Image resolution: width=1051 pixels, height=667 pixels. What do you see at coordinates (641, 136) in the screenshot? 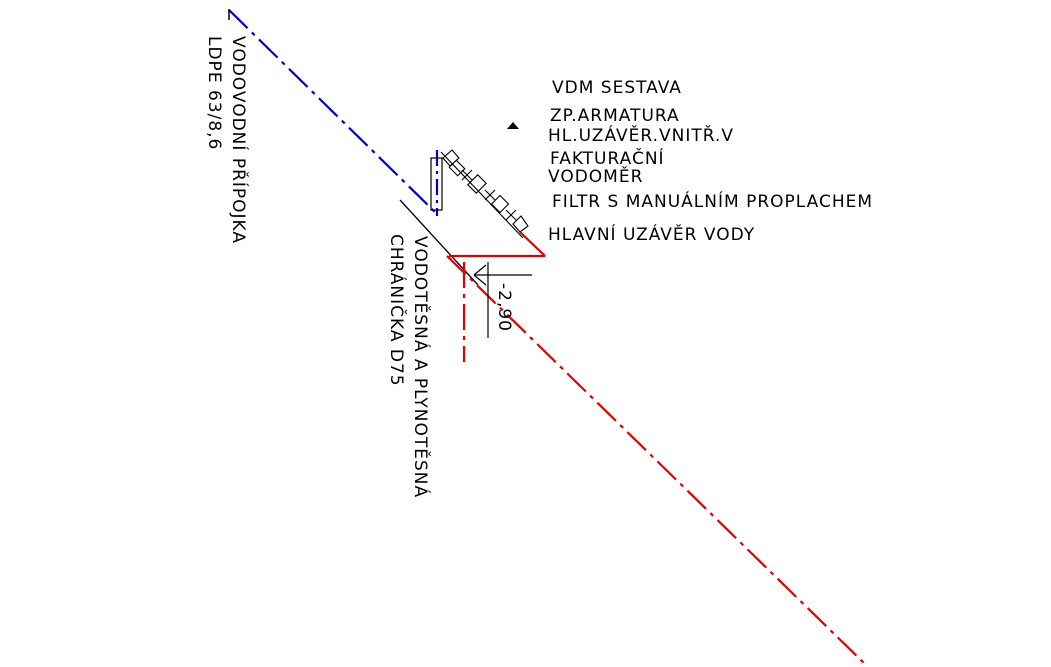
I see `label-hl-uzaver-vnitr: HL.UZÁVĚR.VNITŘ.V` at bounding box center [641, 136].